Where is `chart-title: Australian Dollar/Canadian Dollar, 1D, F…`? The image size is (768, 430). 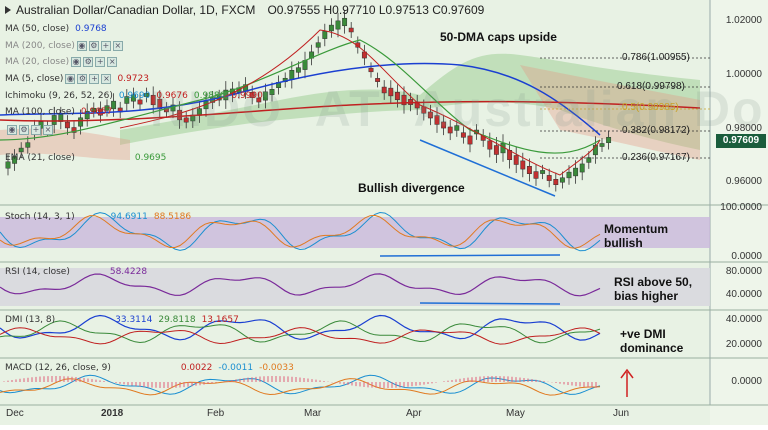
chart-title: Australian Dollar/Canadian Dollar, 1D, F… is located at coordinates (136, 10).